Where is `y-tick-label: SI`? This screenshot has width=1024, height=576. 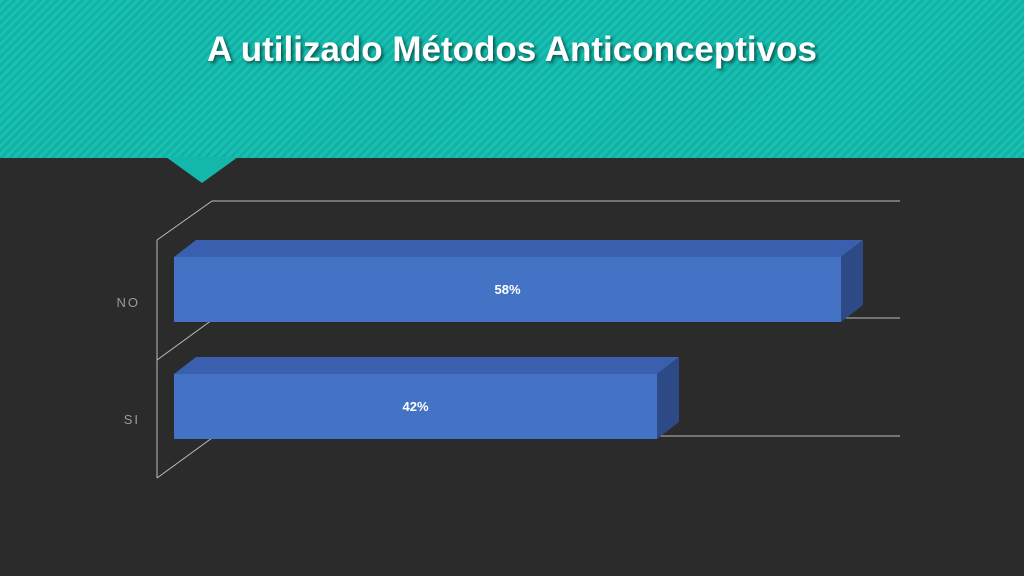
y-tick-label: SI is located at coordinates (132, 419).